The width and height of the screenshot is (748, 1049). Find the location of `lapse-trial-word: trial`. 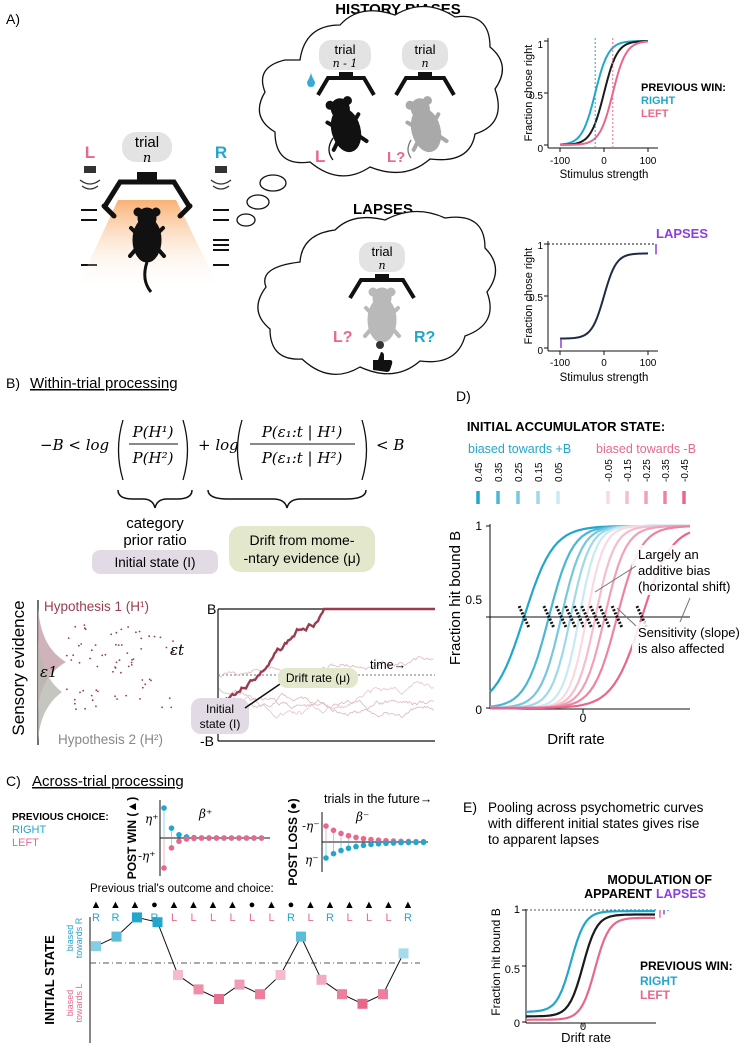

lapse-trial-word: trial is located at coordinates (382, 251).